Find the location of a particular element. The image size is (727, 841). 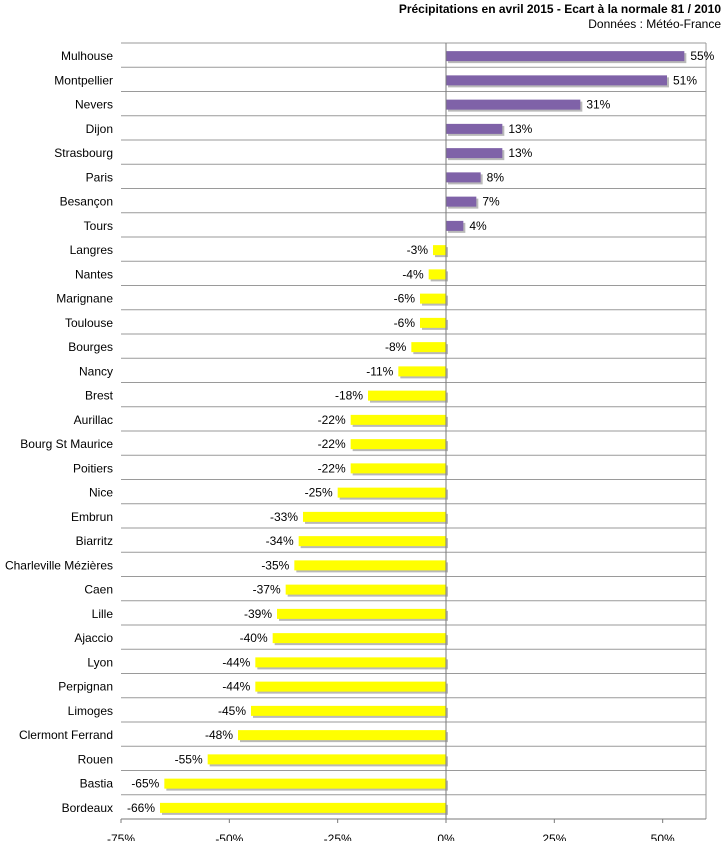

data-label: -25% is located at coordinates (319, 493).